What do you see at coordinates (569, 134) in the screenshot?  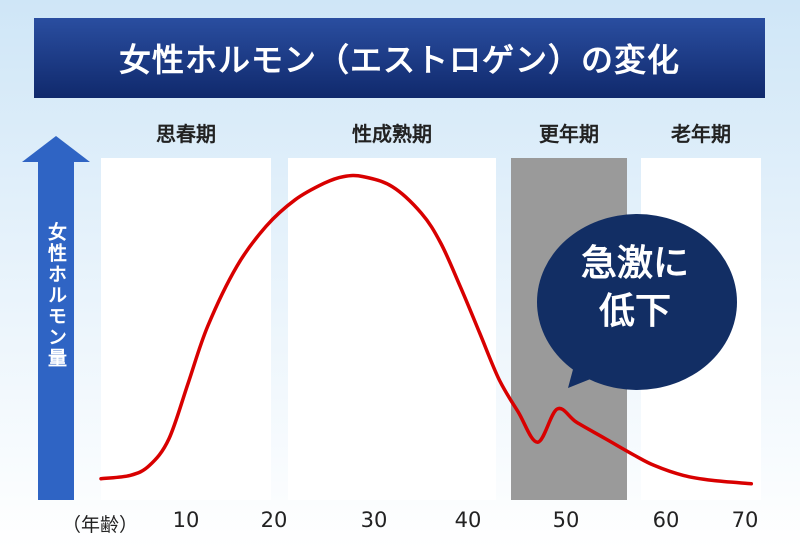 I see `stage-label-menopause: 更年期` at bounding box center [569, 134].